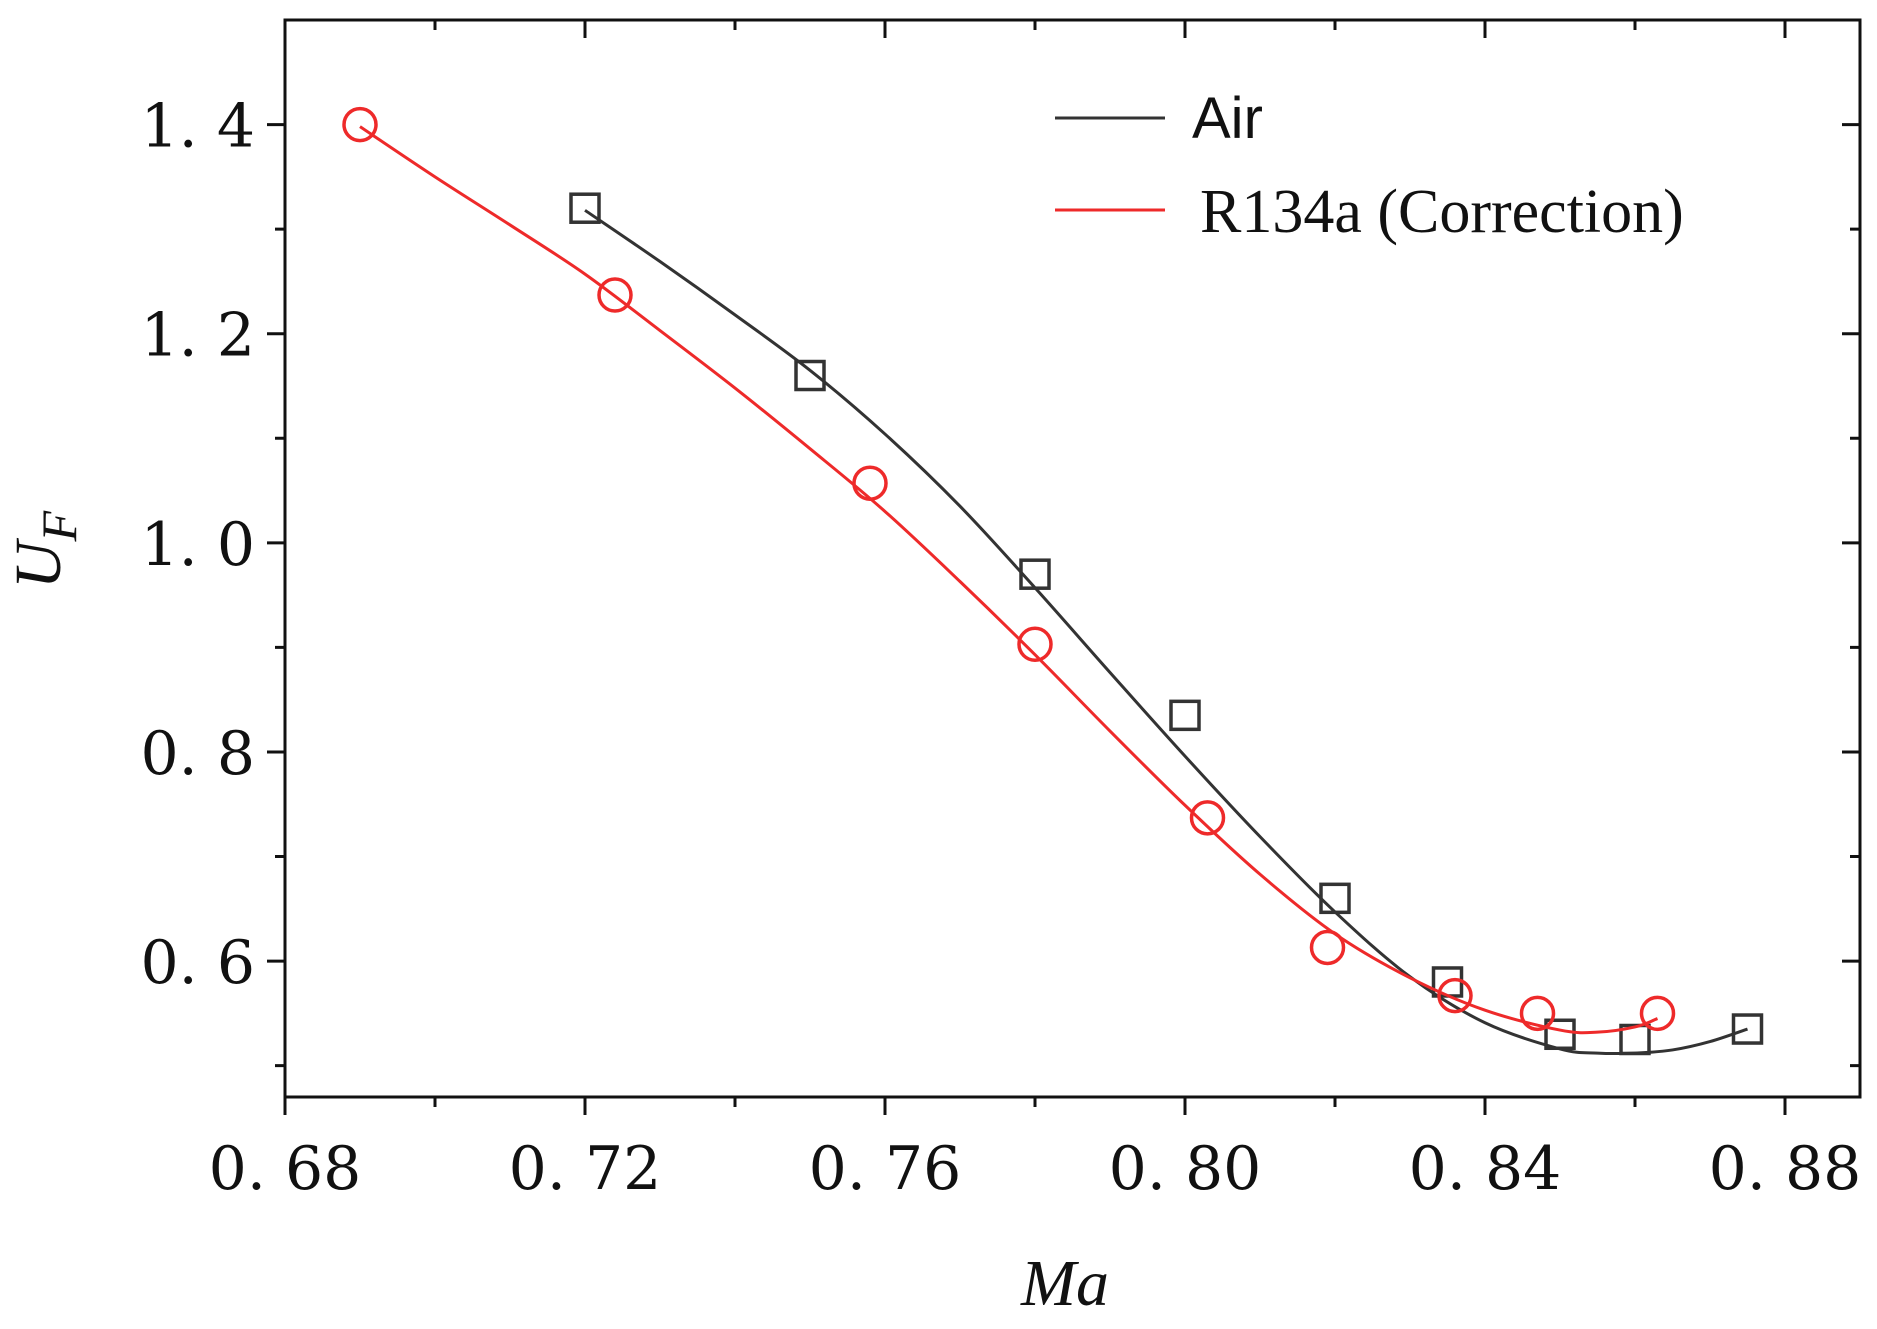  Describe the element at coordinates (285, 1169) in the screenshot. I see `x-tick-label: 0. 68` at that location.